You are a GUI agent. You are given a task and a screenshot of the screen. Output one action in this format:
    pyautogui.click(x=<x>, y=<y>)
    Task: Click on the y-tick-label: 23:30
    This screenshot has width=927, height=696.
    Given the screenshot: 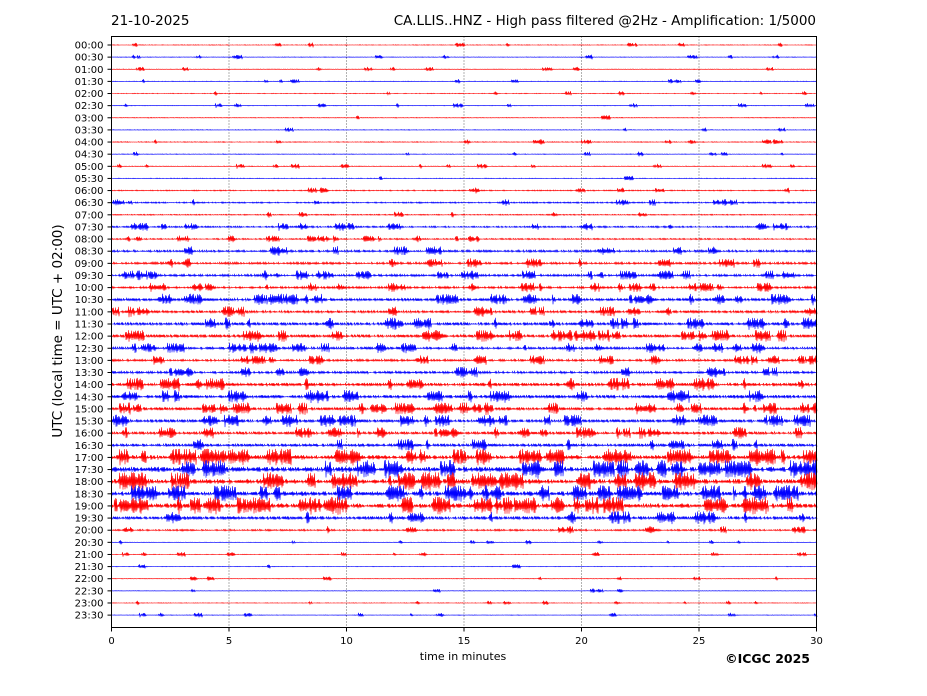 What is the action you would take?
    pyautogui.click(x=89, y=616)
    